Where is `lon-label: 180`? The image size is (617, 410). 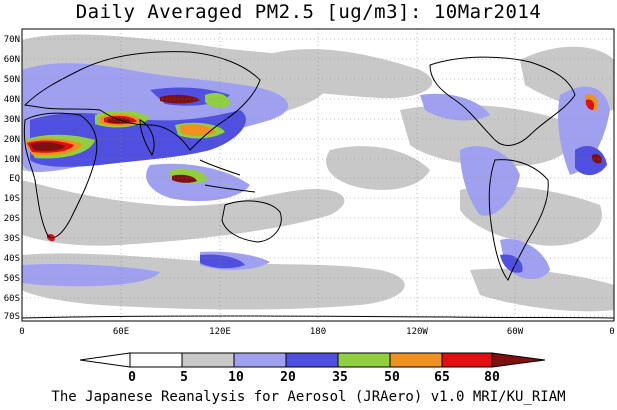 lon-label: 180 is located at coordinates (318, 332).